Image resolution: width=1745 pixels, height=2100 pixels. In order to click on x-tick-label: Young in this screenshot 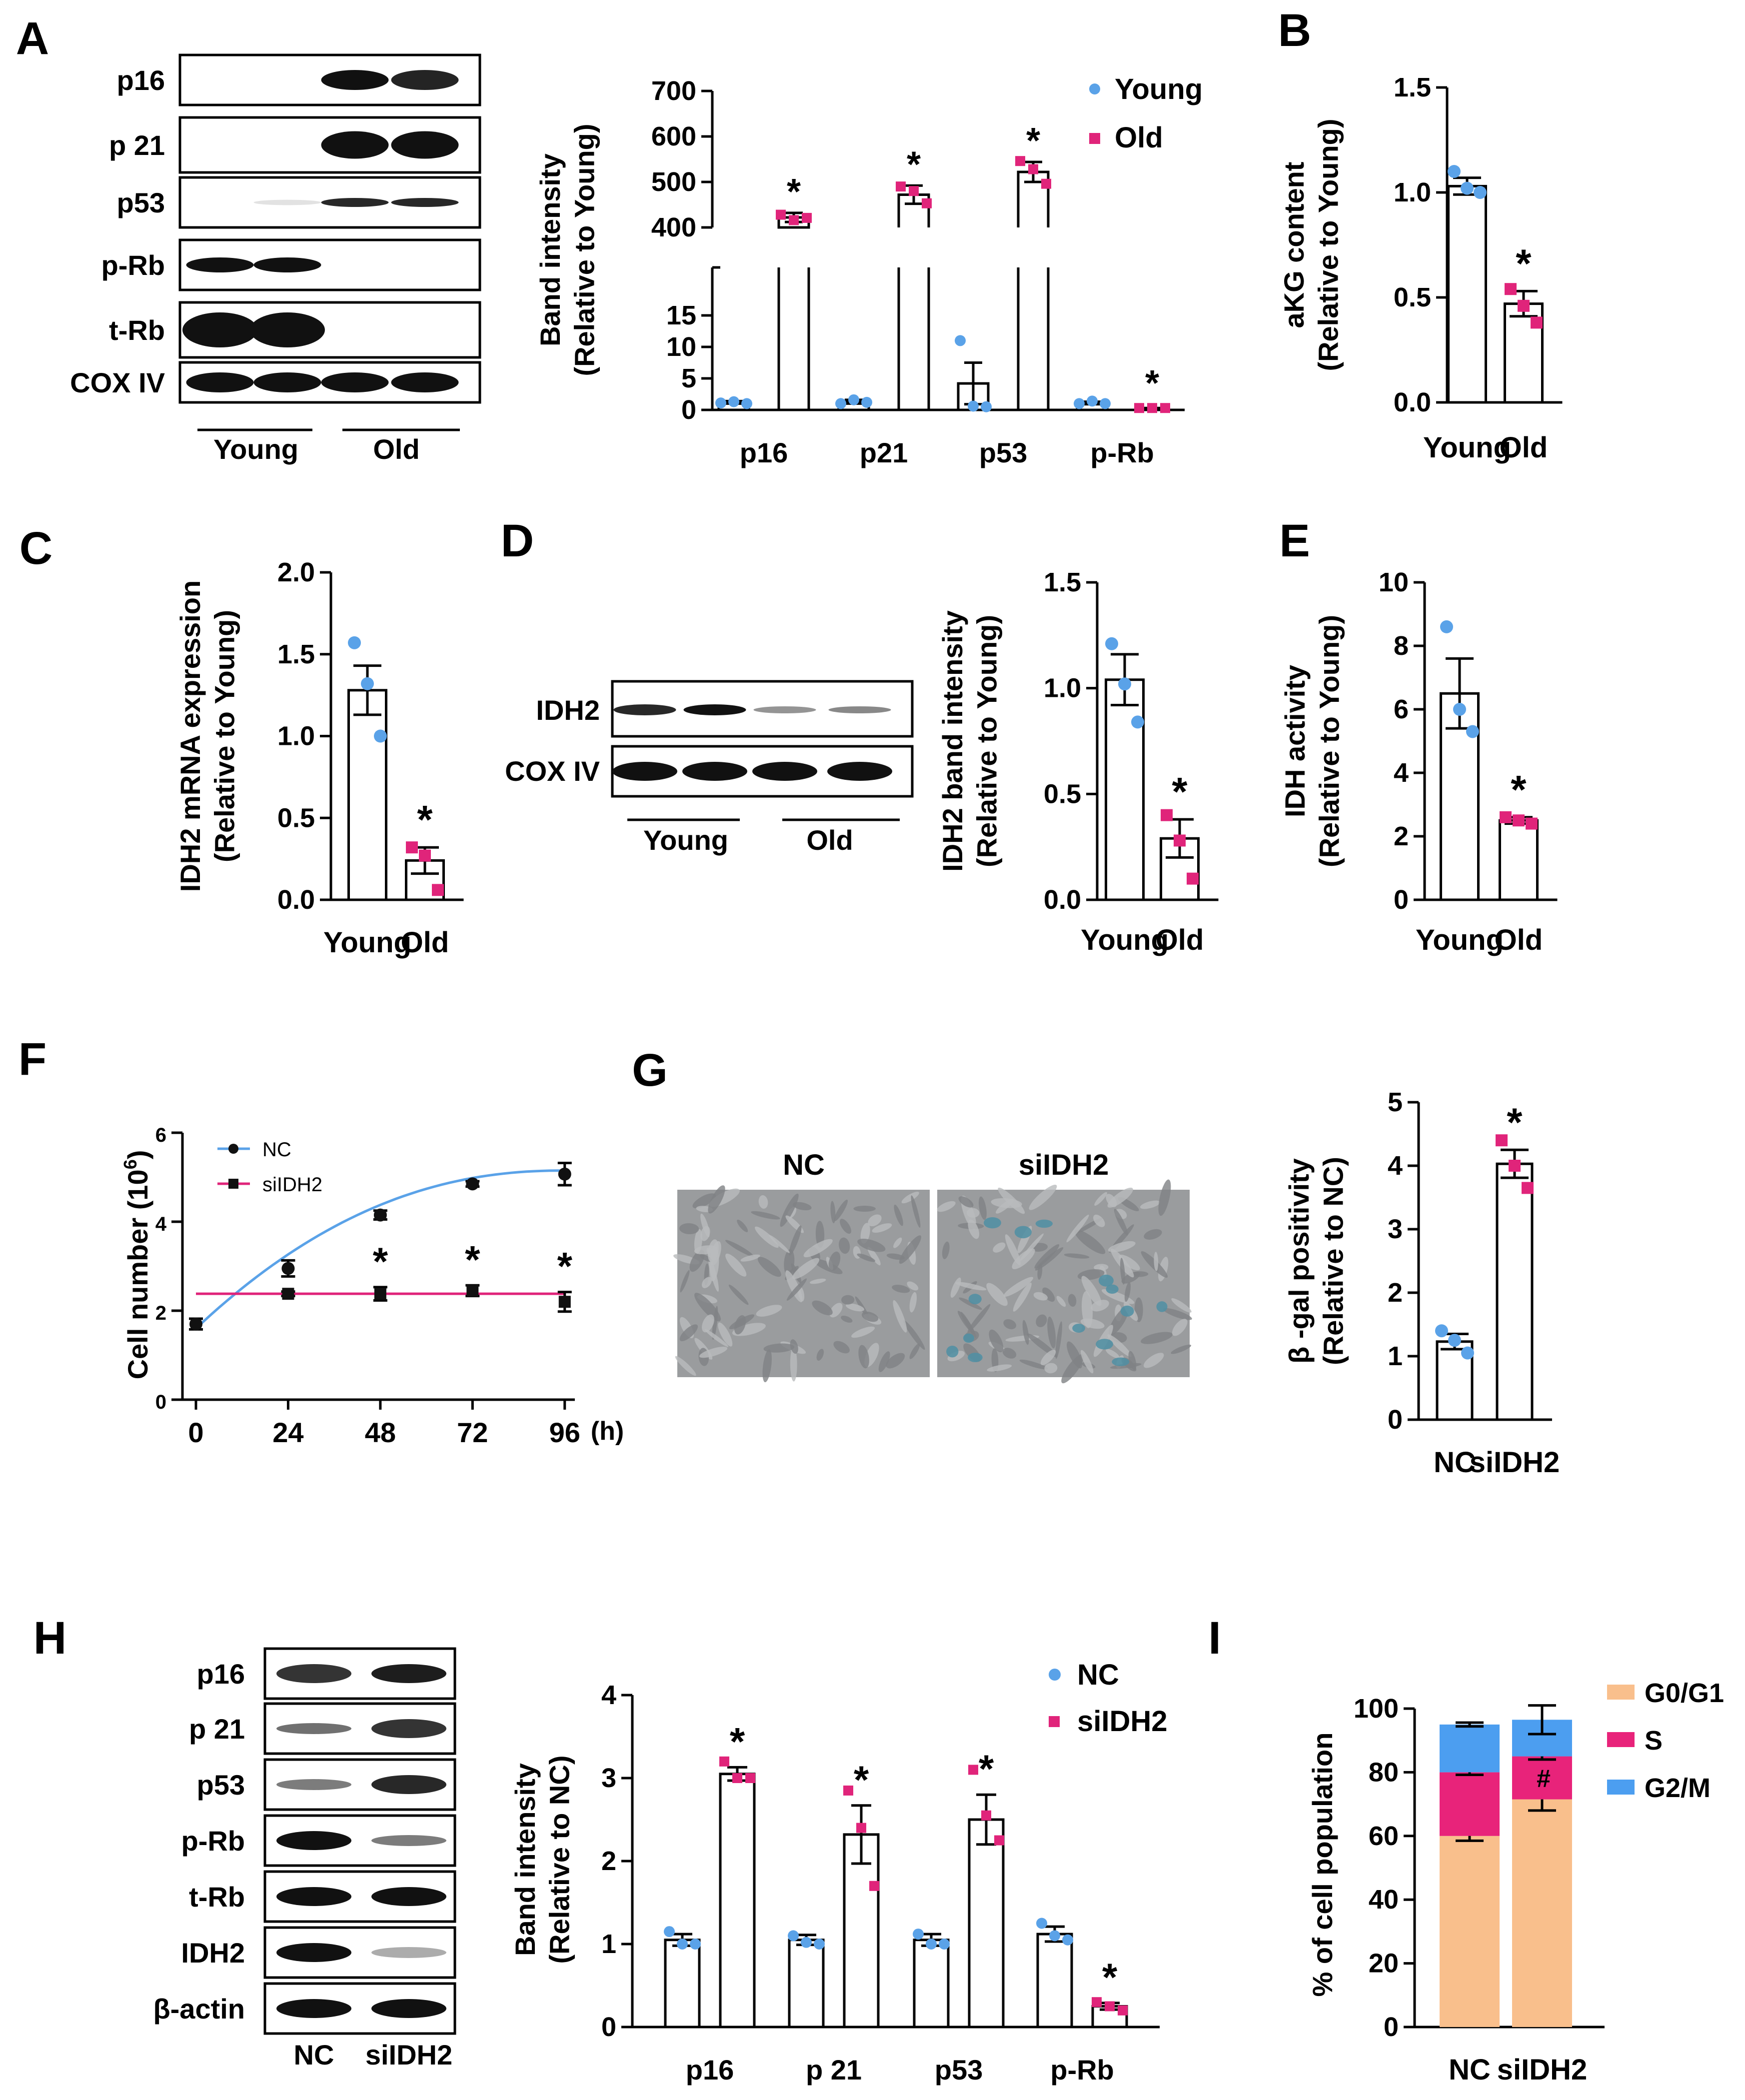, I will do `click(1125, 940)`.